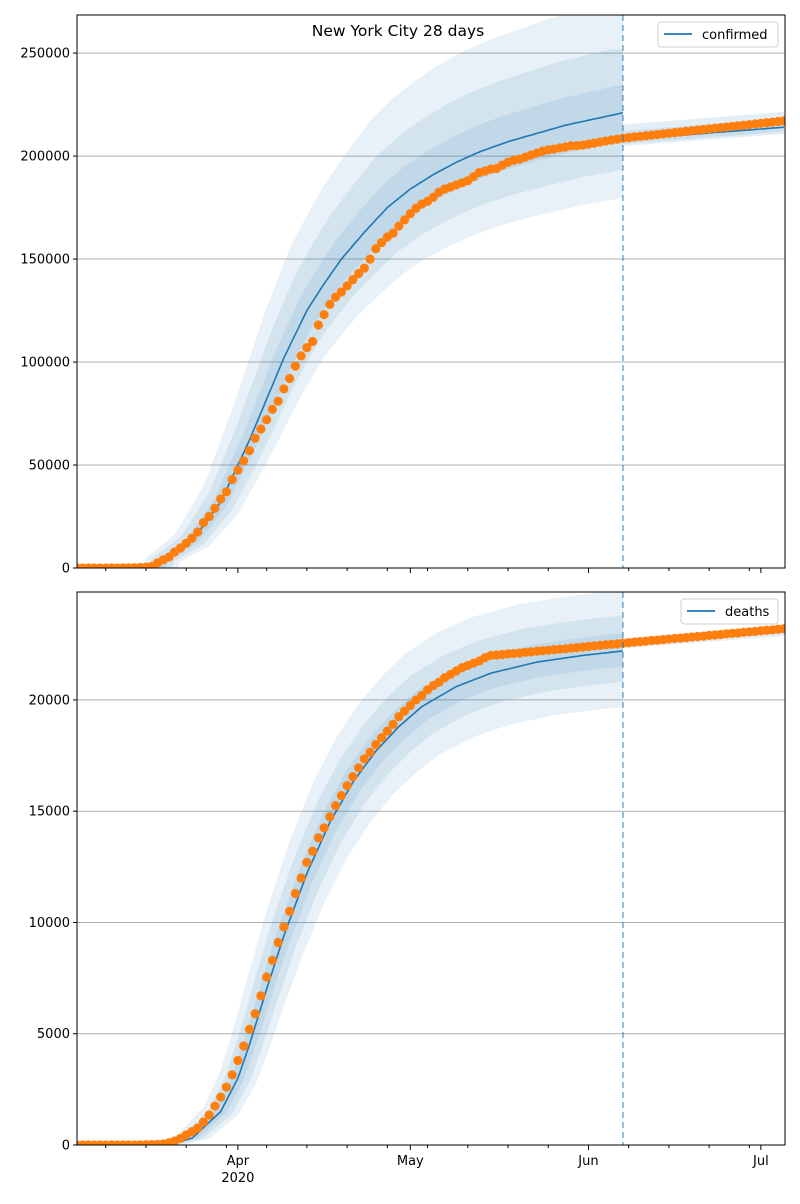 The image size is (800, 1204). What do you see at coordinates (45, 54) in the screenshot?
I see `y-tick-label: 250000` at bounding box center [45, 54].